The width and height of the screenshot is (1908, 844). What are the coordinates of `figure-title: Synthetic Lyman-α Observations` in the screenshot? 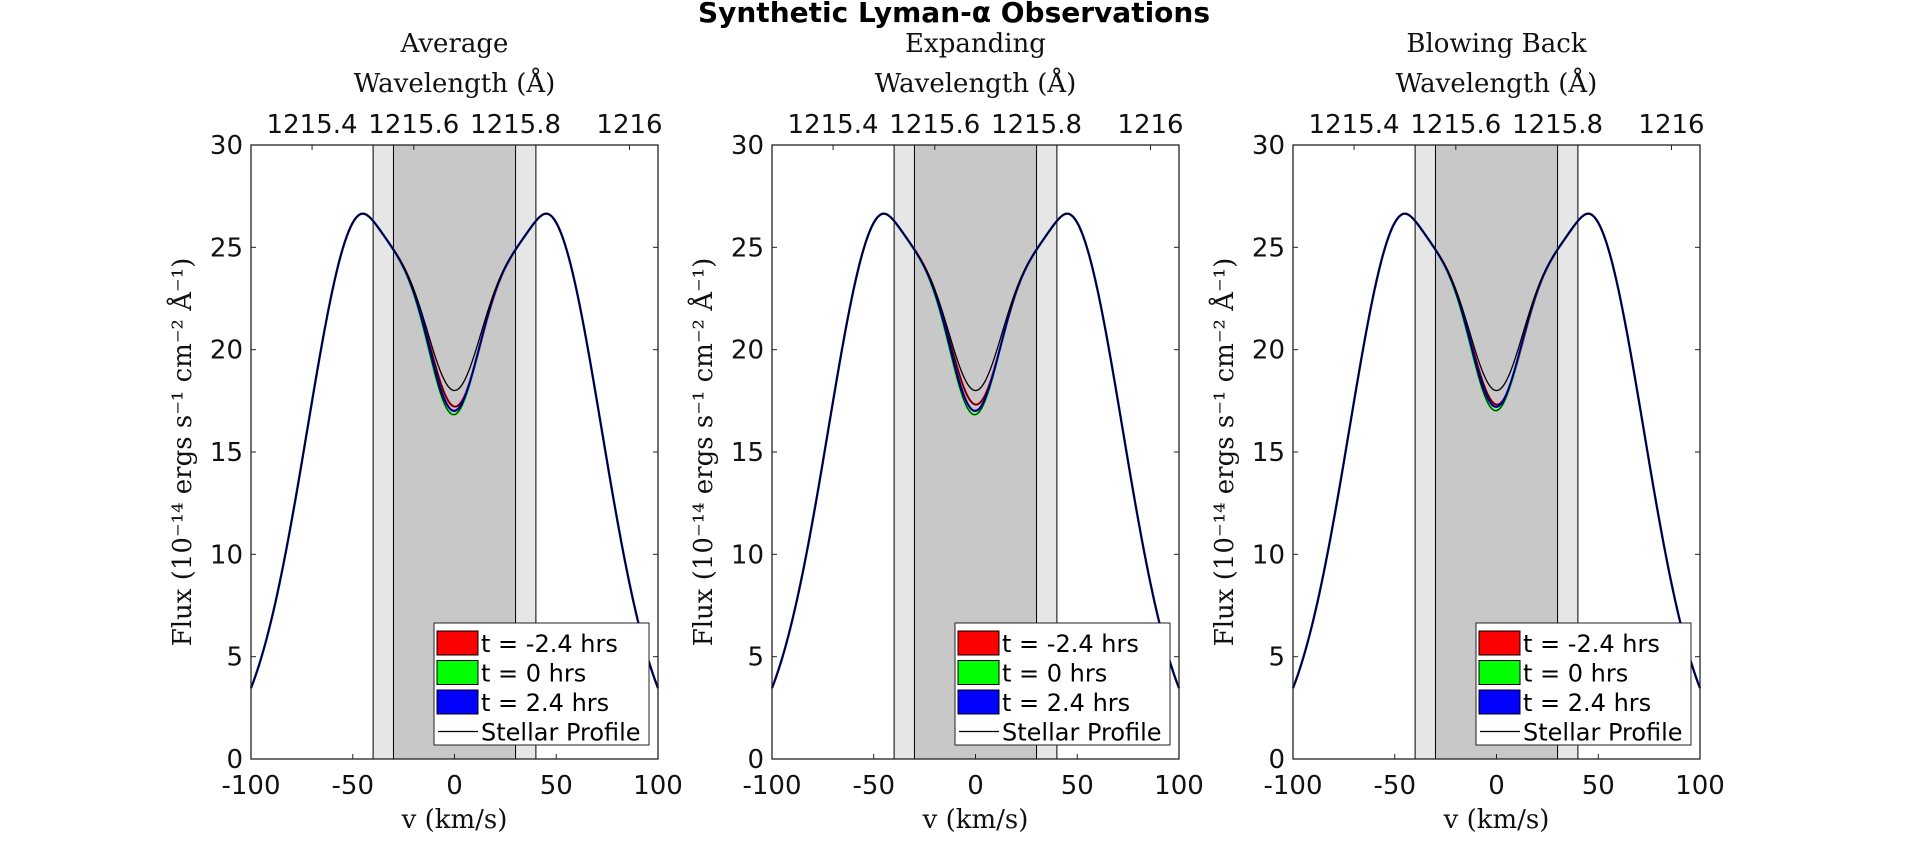 It's located at (954, 14).